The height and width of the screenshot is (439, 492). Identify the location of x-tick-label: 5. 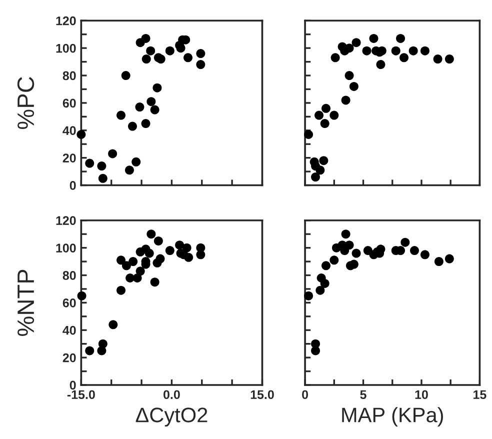
(363, 395).